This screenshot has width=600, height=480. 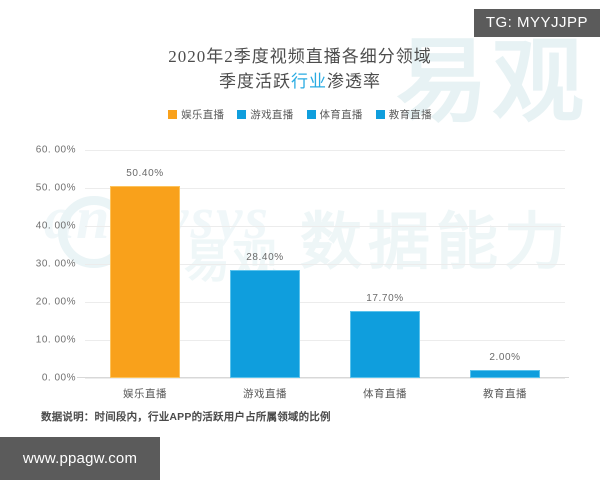 What do you see at coordinates (55, 150) in the screenshot?
I see `y-axis-tick-label: 60. 00%` at bounding box center [55, 150].